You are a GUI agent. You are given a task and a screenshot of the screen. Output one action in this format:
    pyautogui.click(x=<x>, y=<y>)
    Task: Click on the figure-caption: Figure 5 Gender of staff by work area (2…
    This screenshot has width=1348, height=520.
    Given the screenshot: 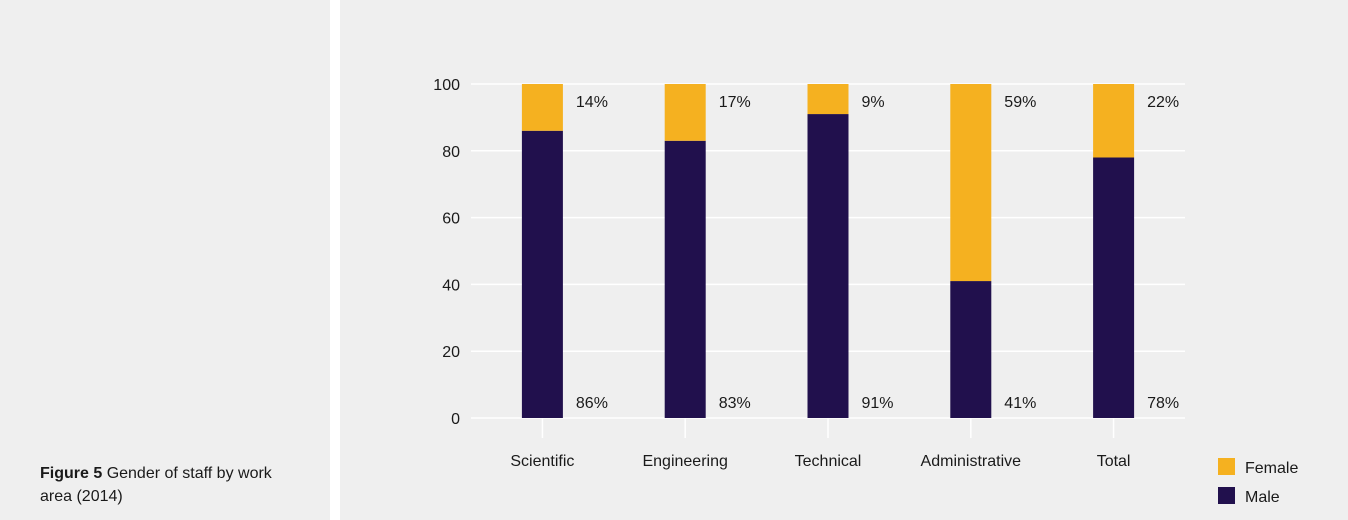 What is the action you would take?
    pyautogui.click(x=170, y=485)
    